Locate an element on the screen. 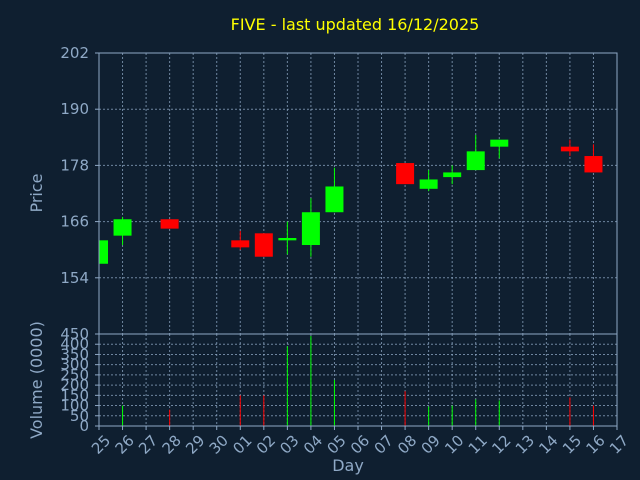  price-tick-label: 154 is located at coordinates (74, 278).